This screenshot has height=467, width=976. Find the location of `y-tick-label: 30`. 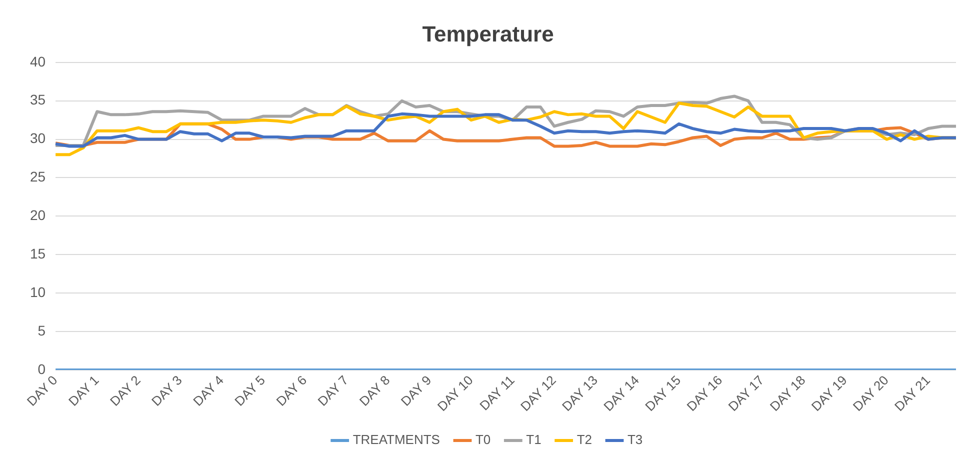

y-tick-label: 30 is located at coordinates (38, 138).